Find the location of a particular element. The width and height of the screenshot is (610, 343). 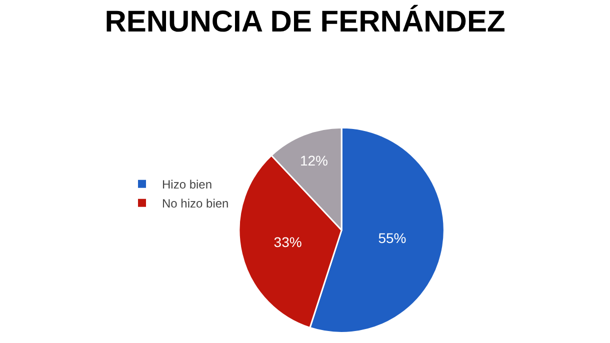

chart-title: RENUNCIA DE FERNÁNDEZ is located at coordinates (305, 21).